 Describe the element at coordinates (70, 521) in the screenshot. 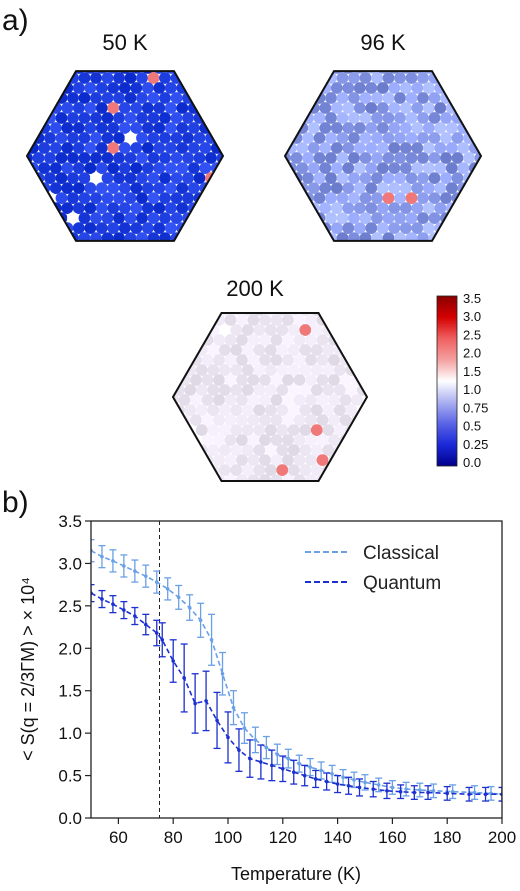

I see `y-tick-label: 3.5` at that location.